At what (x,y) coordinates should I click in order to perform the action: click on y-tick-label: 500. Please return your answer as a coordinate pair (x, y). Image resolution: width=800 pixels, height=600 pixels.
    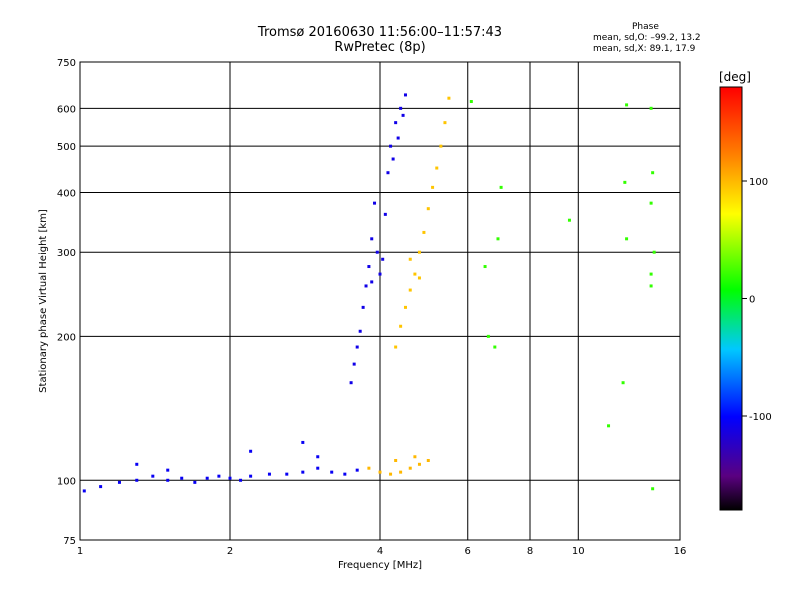
    Looking at the image, I should click on (66, 147).